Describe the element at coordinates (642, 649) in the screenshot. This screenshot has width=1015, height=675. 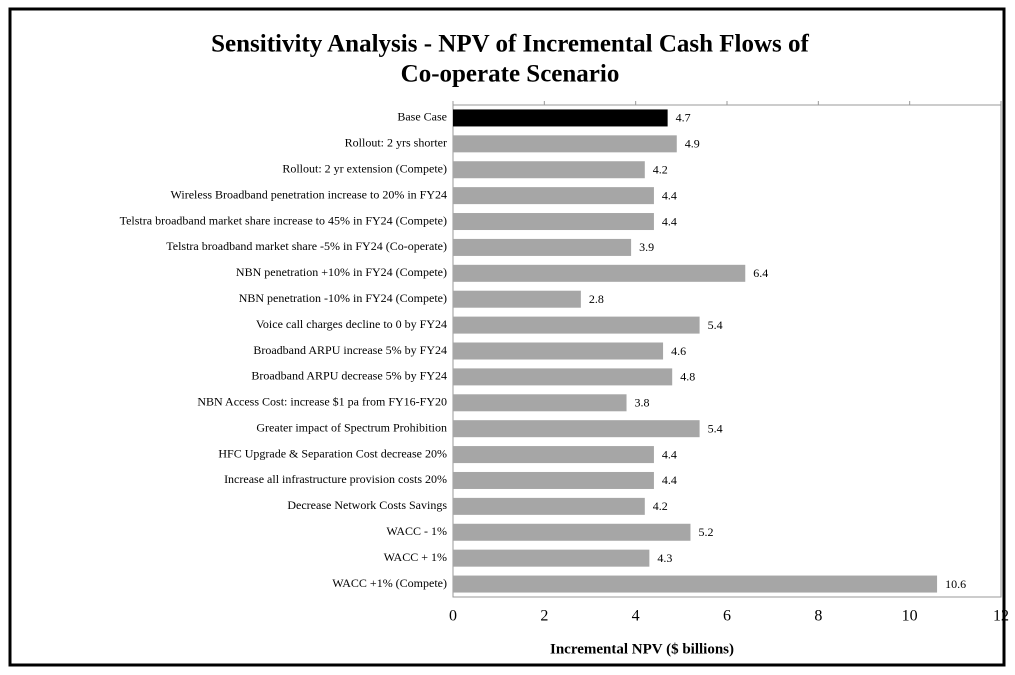
I see `x-axis-title: Incremental NPV ($ billions)` at that location.